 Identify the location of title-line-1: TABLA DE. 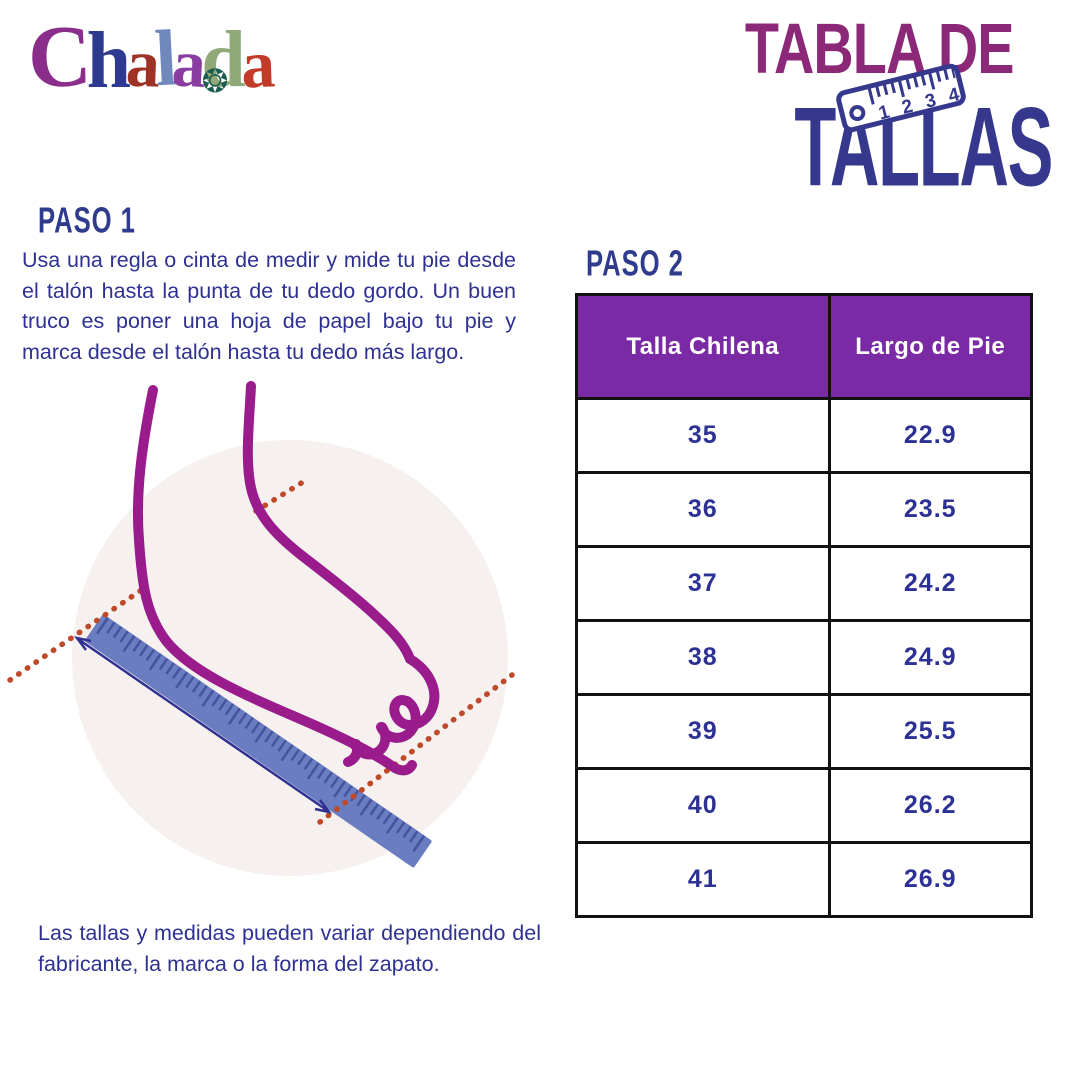
(879, 49).